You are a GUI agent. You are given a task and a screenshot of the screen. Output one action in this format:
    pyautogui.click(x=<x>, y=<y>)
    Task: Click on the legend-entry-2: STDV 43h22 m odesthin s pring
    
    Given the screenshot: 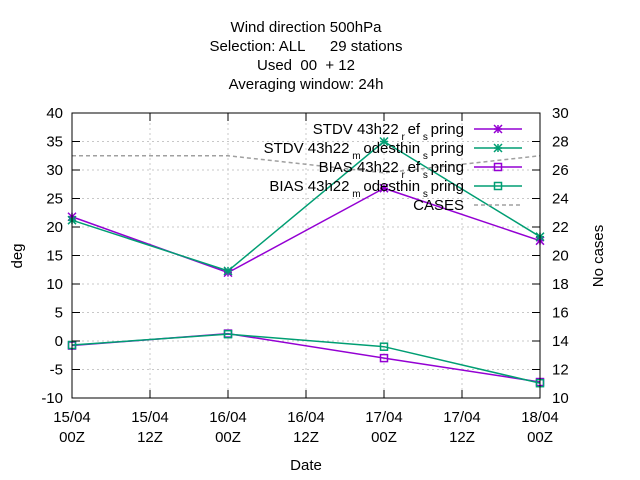 What is the action you would take?
    pyautogui.click(x=393, y=151)
    